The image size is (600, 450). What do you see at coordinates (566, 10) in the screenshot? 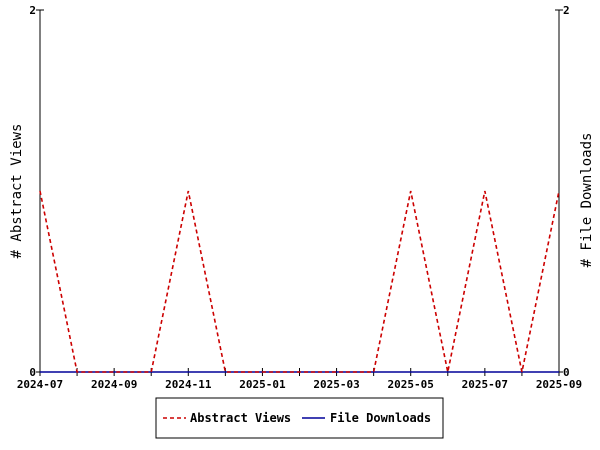
I see `y2-tick-label: 2` at bounding box center [566, 10].